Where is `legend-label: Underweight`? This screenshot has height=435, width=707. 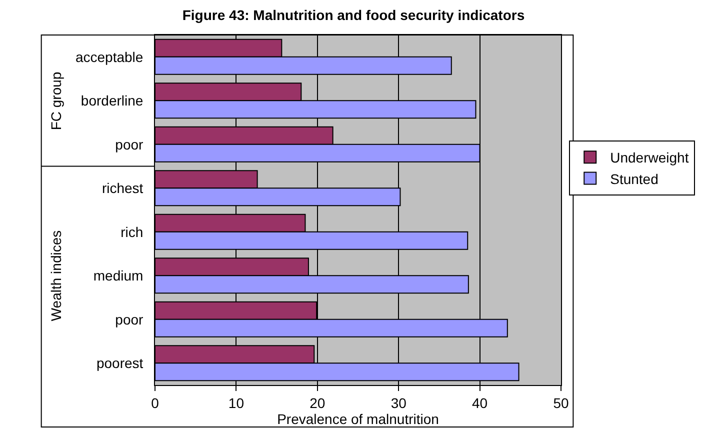
legend-label: Underweight is located at coordinates (649, 158).